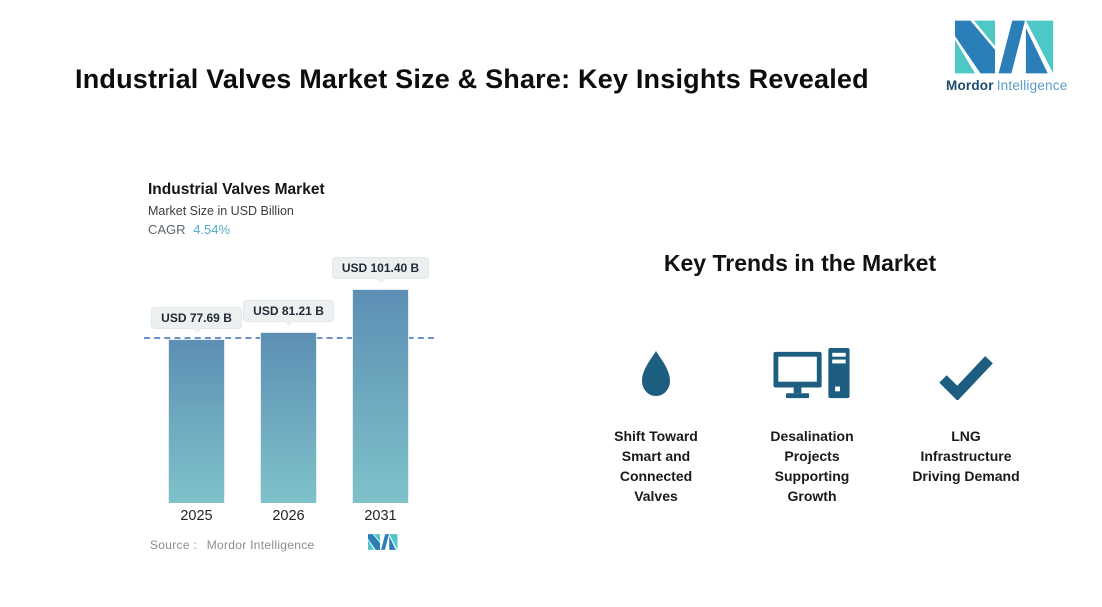  What do you see at coordinates (812, 425) in the screenshot?
I see `trend-item-desalination: Desalination Projects Supporting Growth` at bounding box center [812, 425].